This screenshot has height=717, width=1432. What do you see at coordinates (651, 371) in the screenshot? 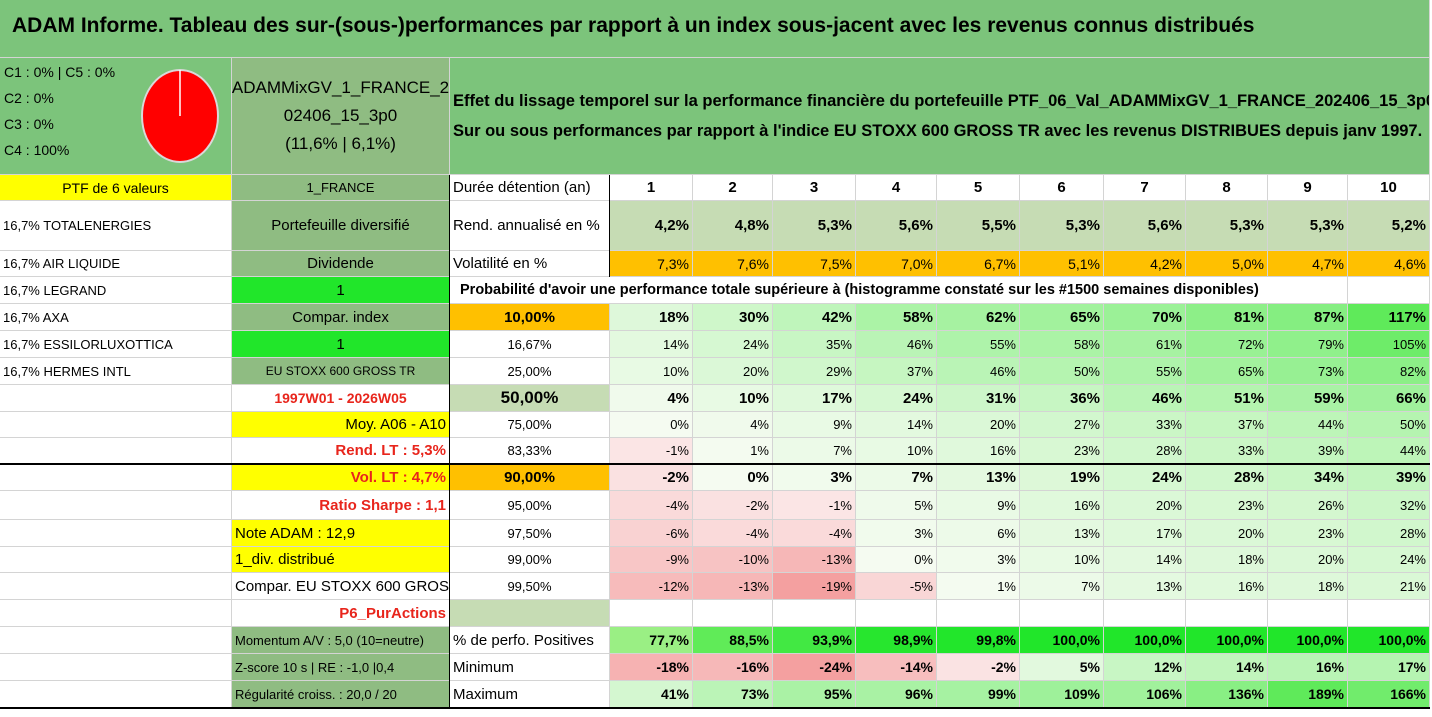
I see `probability-value: 10%` at bounding box center [651, 371].